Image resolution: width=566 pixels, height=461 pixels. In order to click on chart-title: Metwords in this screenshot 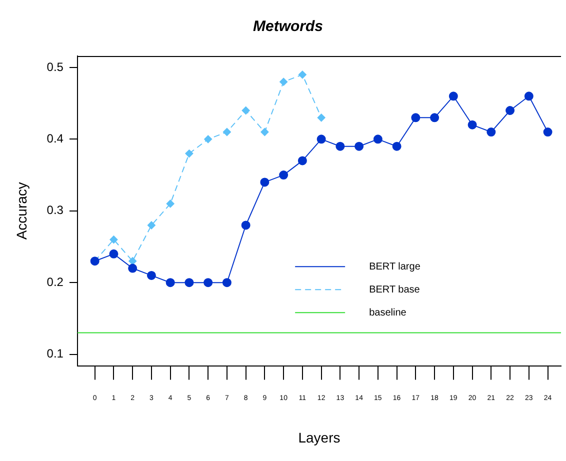, I will do `click(288, 27)`.